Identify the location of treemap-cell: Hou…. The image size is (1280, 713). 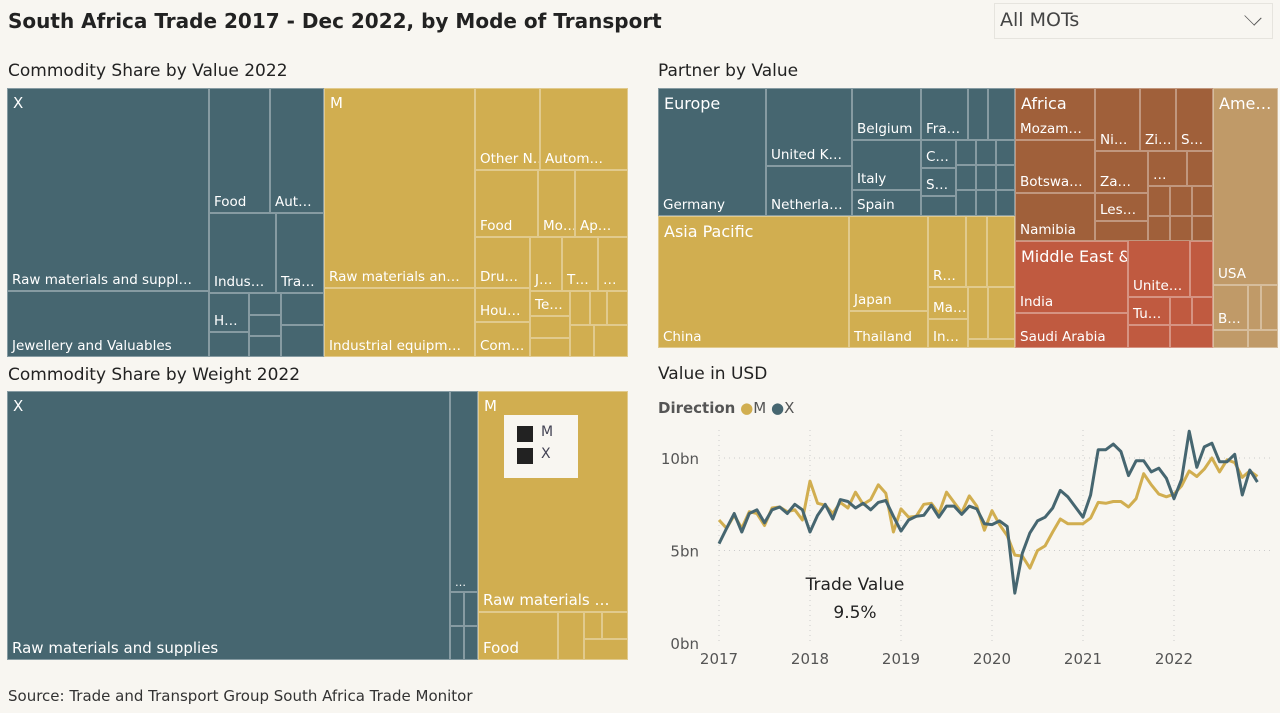
(502, 305).